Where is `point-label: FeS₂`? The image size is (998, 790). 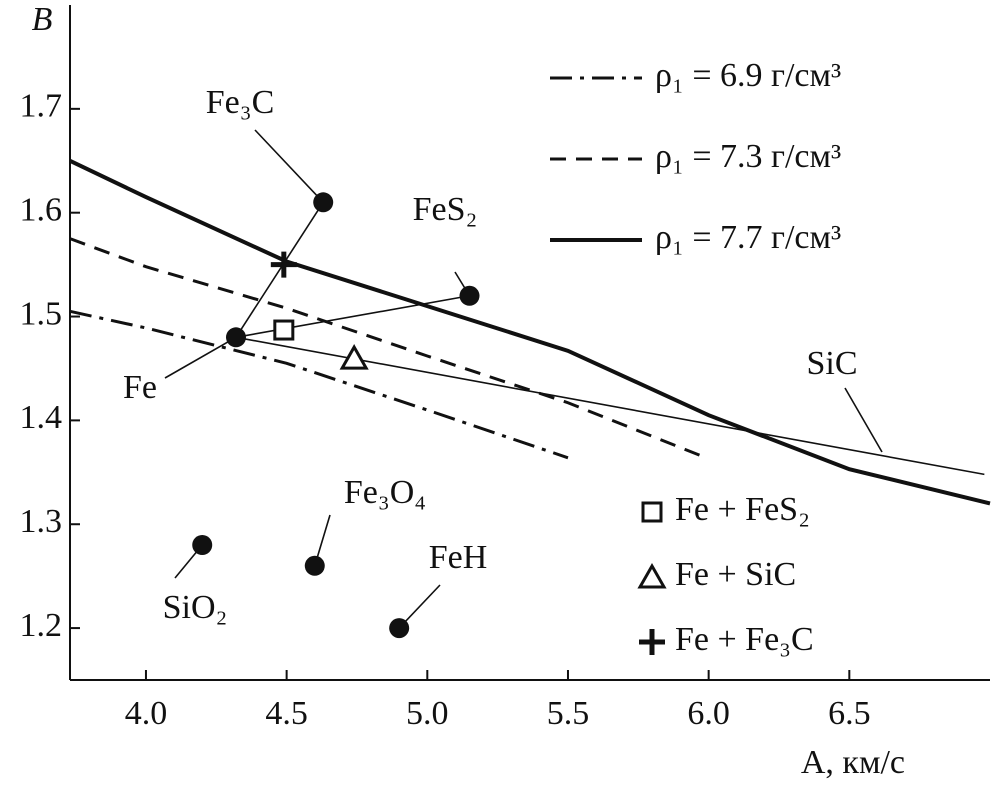 point-label: FeS₂ is located at coordinates (445, 209).